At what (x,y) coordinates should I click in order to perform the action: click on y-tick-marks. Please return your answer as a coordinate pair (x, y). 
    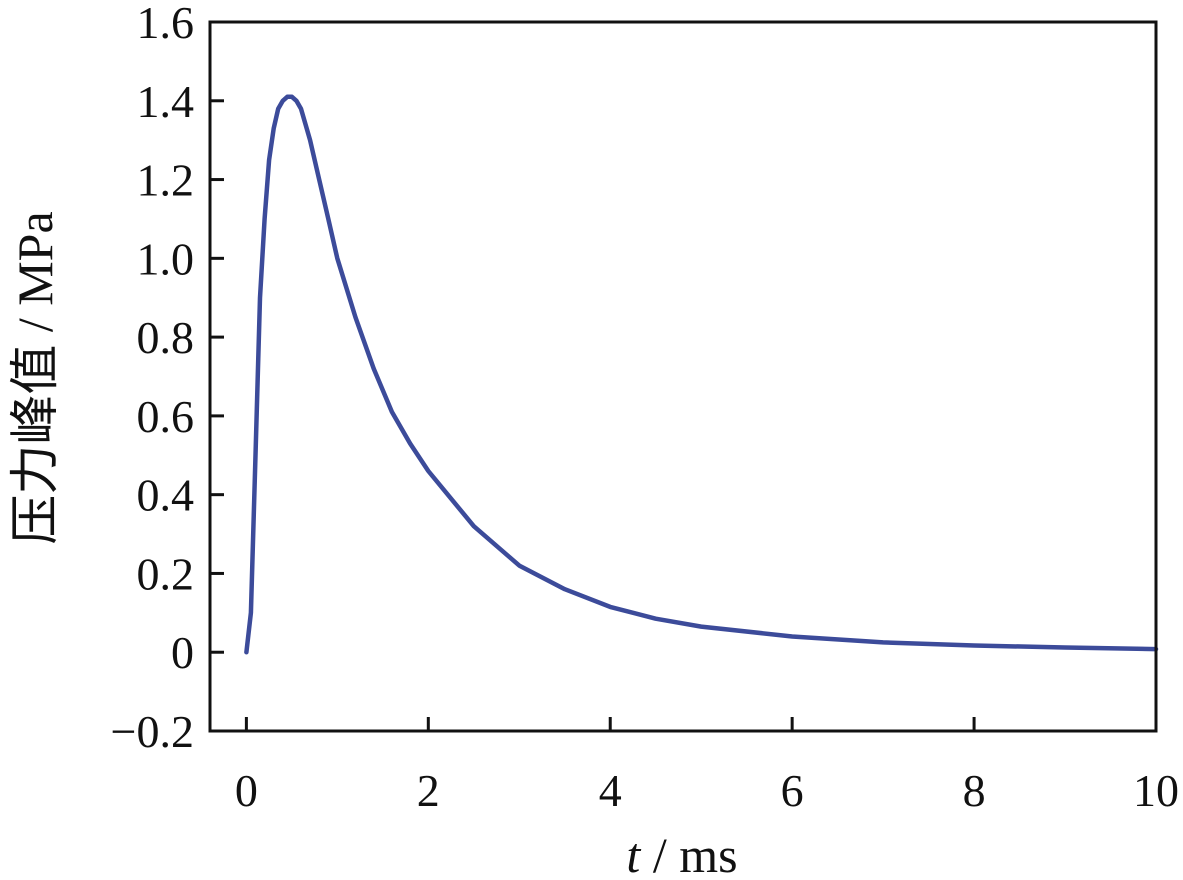
    Looking at the image, I should click on (217, 376).